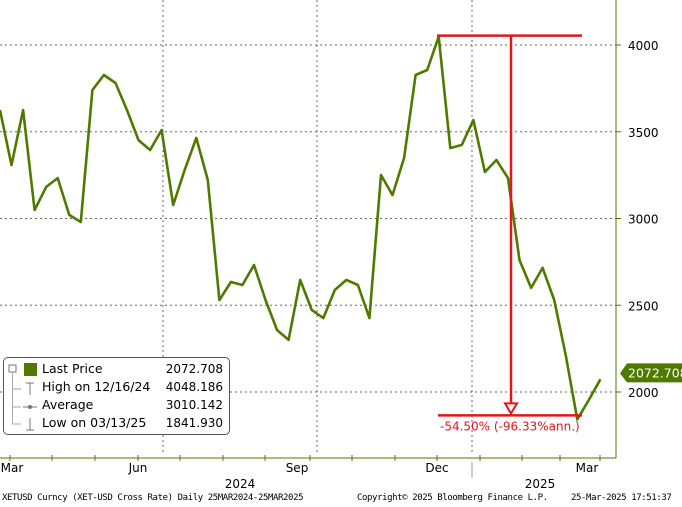 The height and width of the screenshot is (507, 682). What do you see at coordinates (621, 498) in the screenshot?
I see `footer-timestamp: 25-Mar-2025 17:51:37` at bounding box center [621, 498].